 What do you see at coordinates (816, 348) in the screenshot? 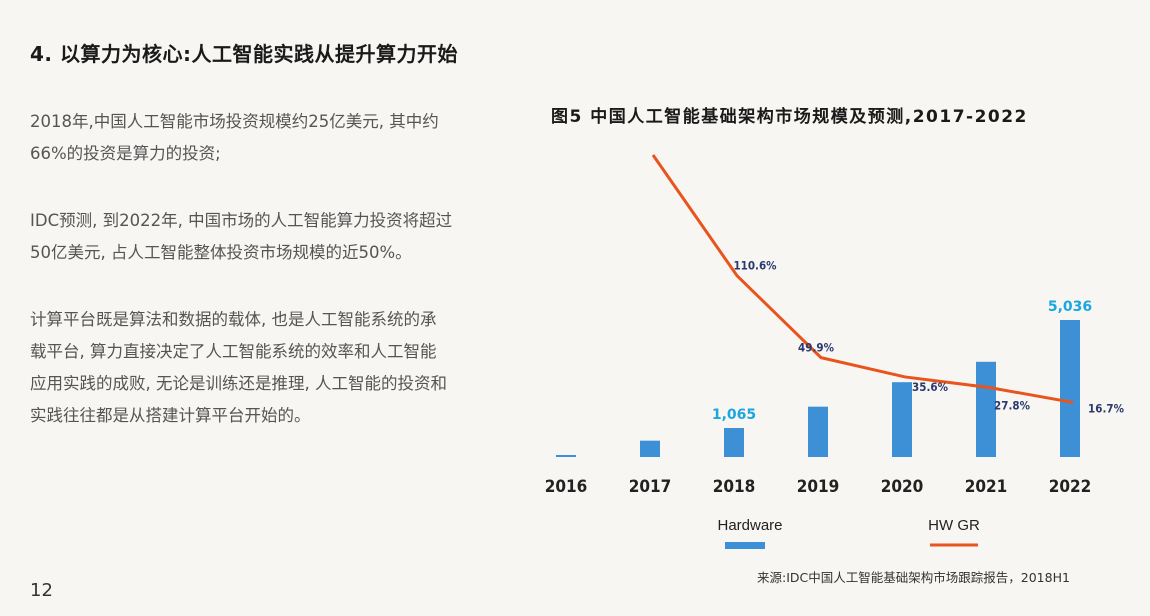
I see `line-data-label: 49.9%` at bounding box center [816, 348].